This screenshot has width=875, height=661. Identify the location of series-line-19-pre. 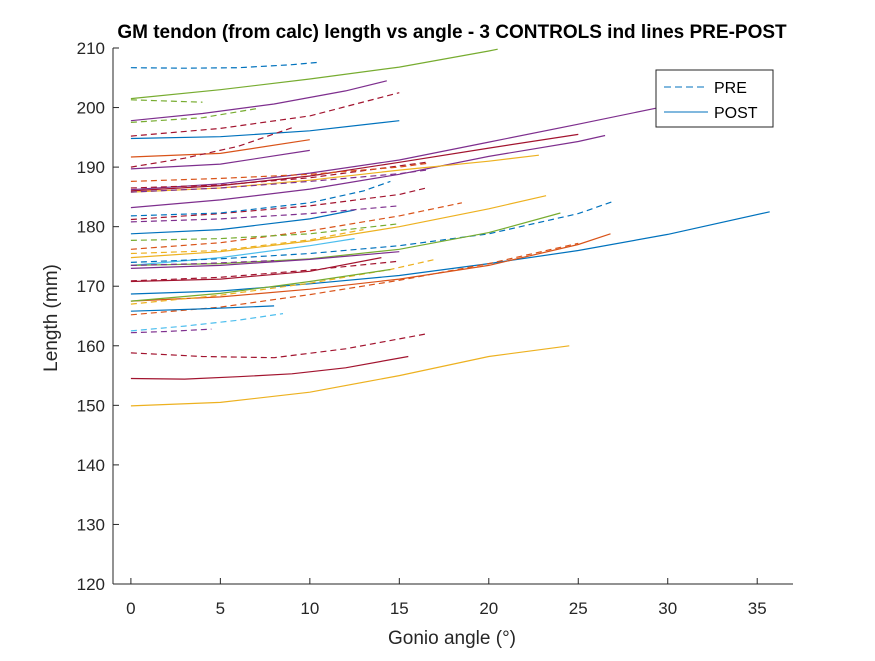
(260, 198).